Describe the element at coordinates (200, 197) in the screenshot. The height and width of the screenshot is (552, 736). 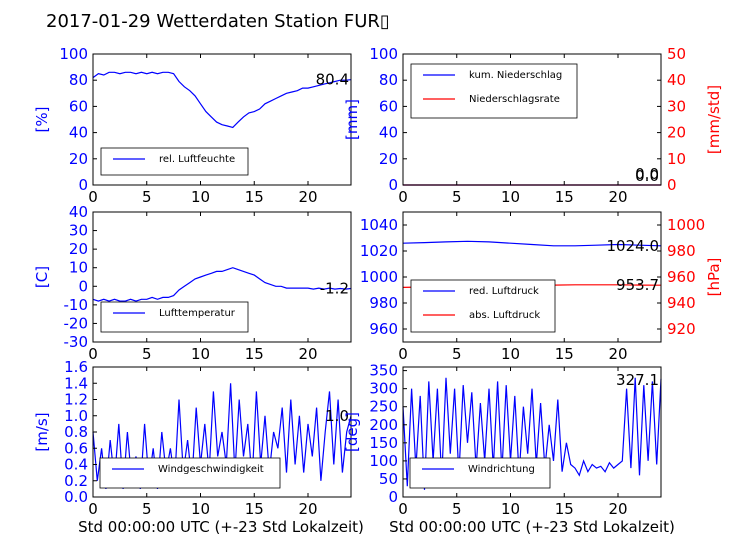
I see `humidity-x-tick-label: 10` at that location.